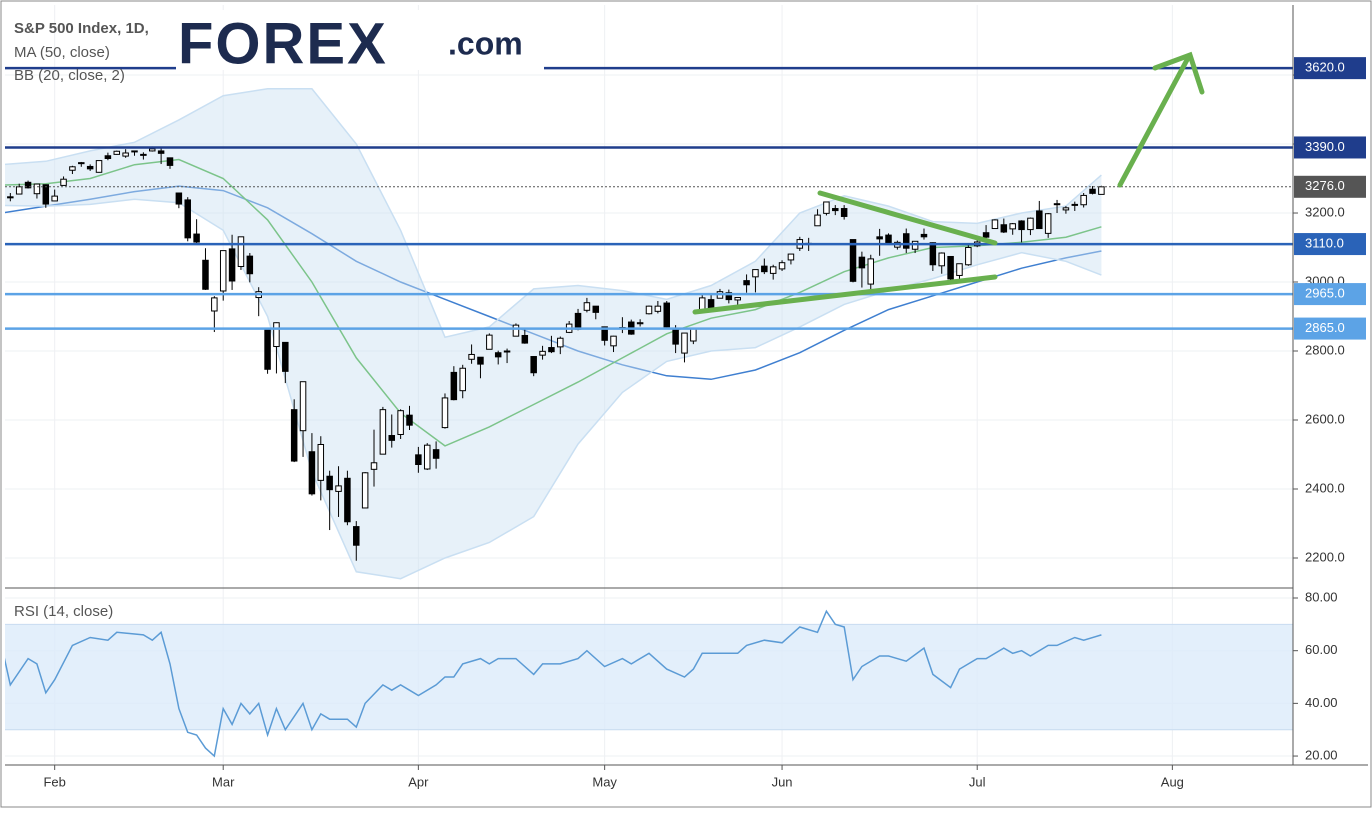 This screenshot has width=1372, height=815. I want to click on level-label: 3390.0, so click(1325, 146).